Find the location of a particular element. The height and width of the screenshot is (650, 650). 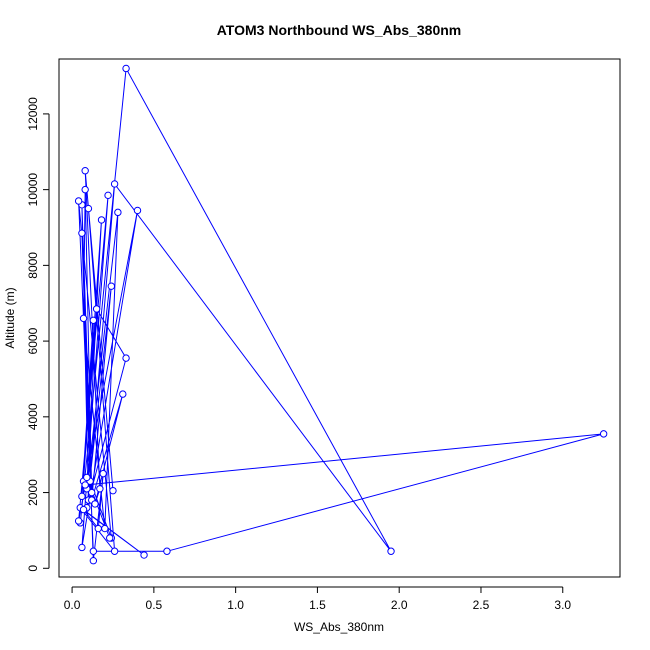

y-tick-label: 12000 is located at coordinates (33, 114).